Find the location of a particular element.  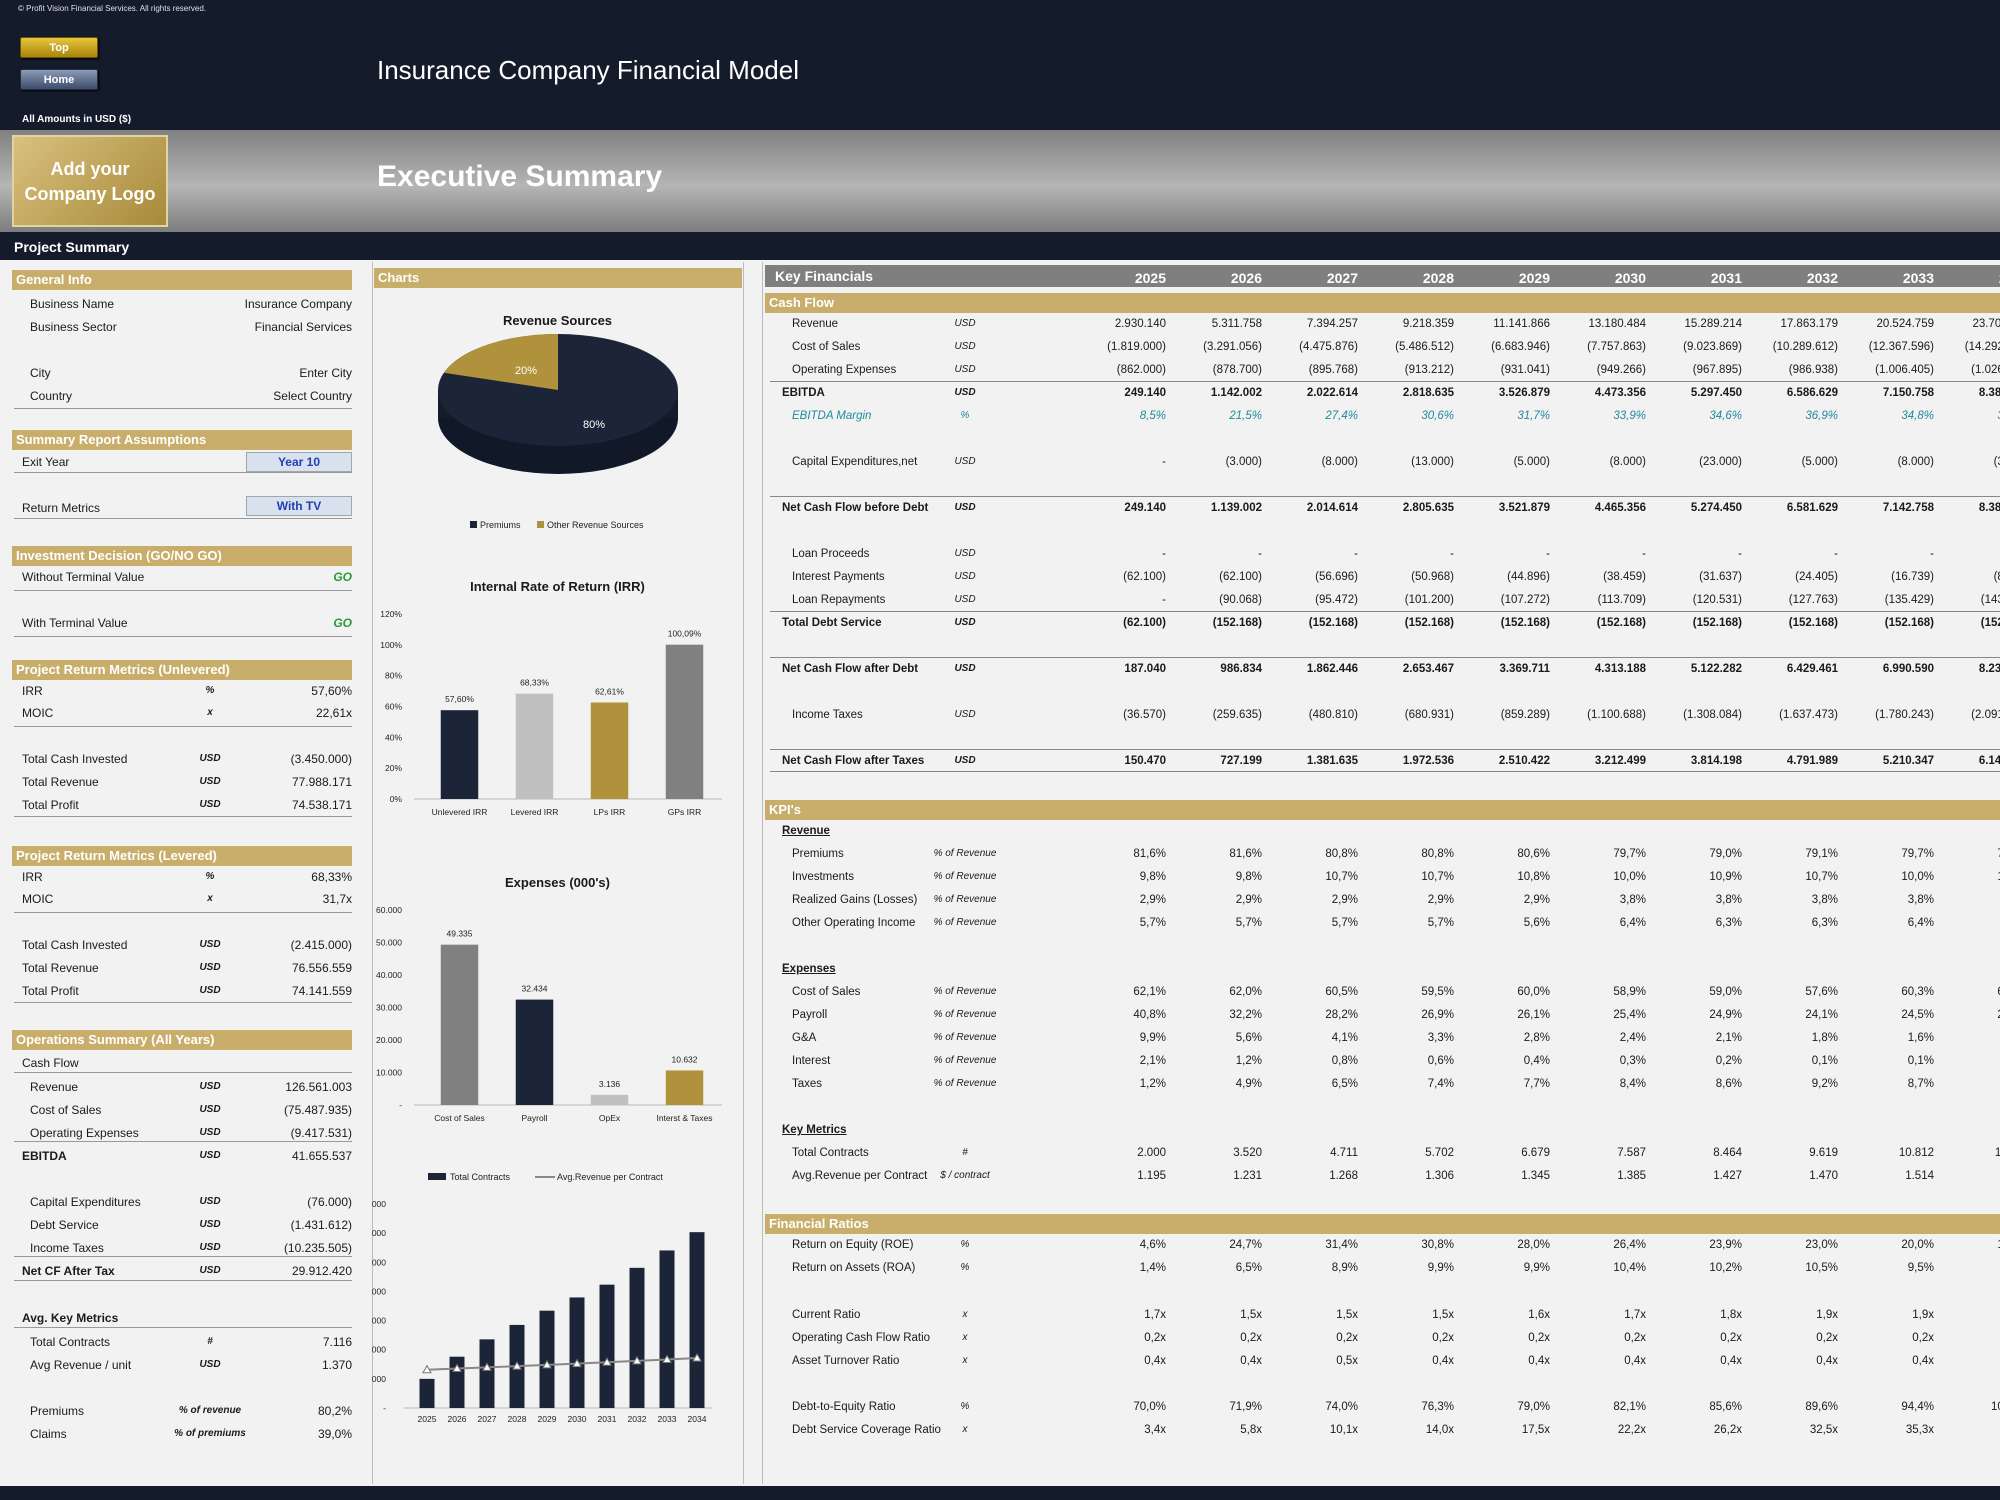

row-value: (680.931) is located at coordinates (1429, 715).